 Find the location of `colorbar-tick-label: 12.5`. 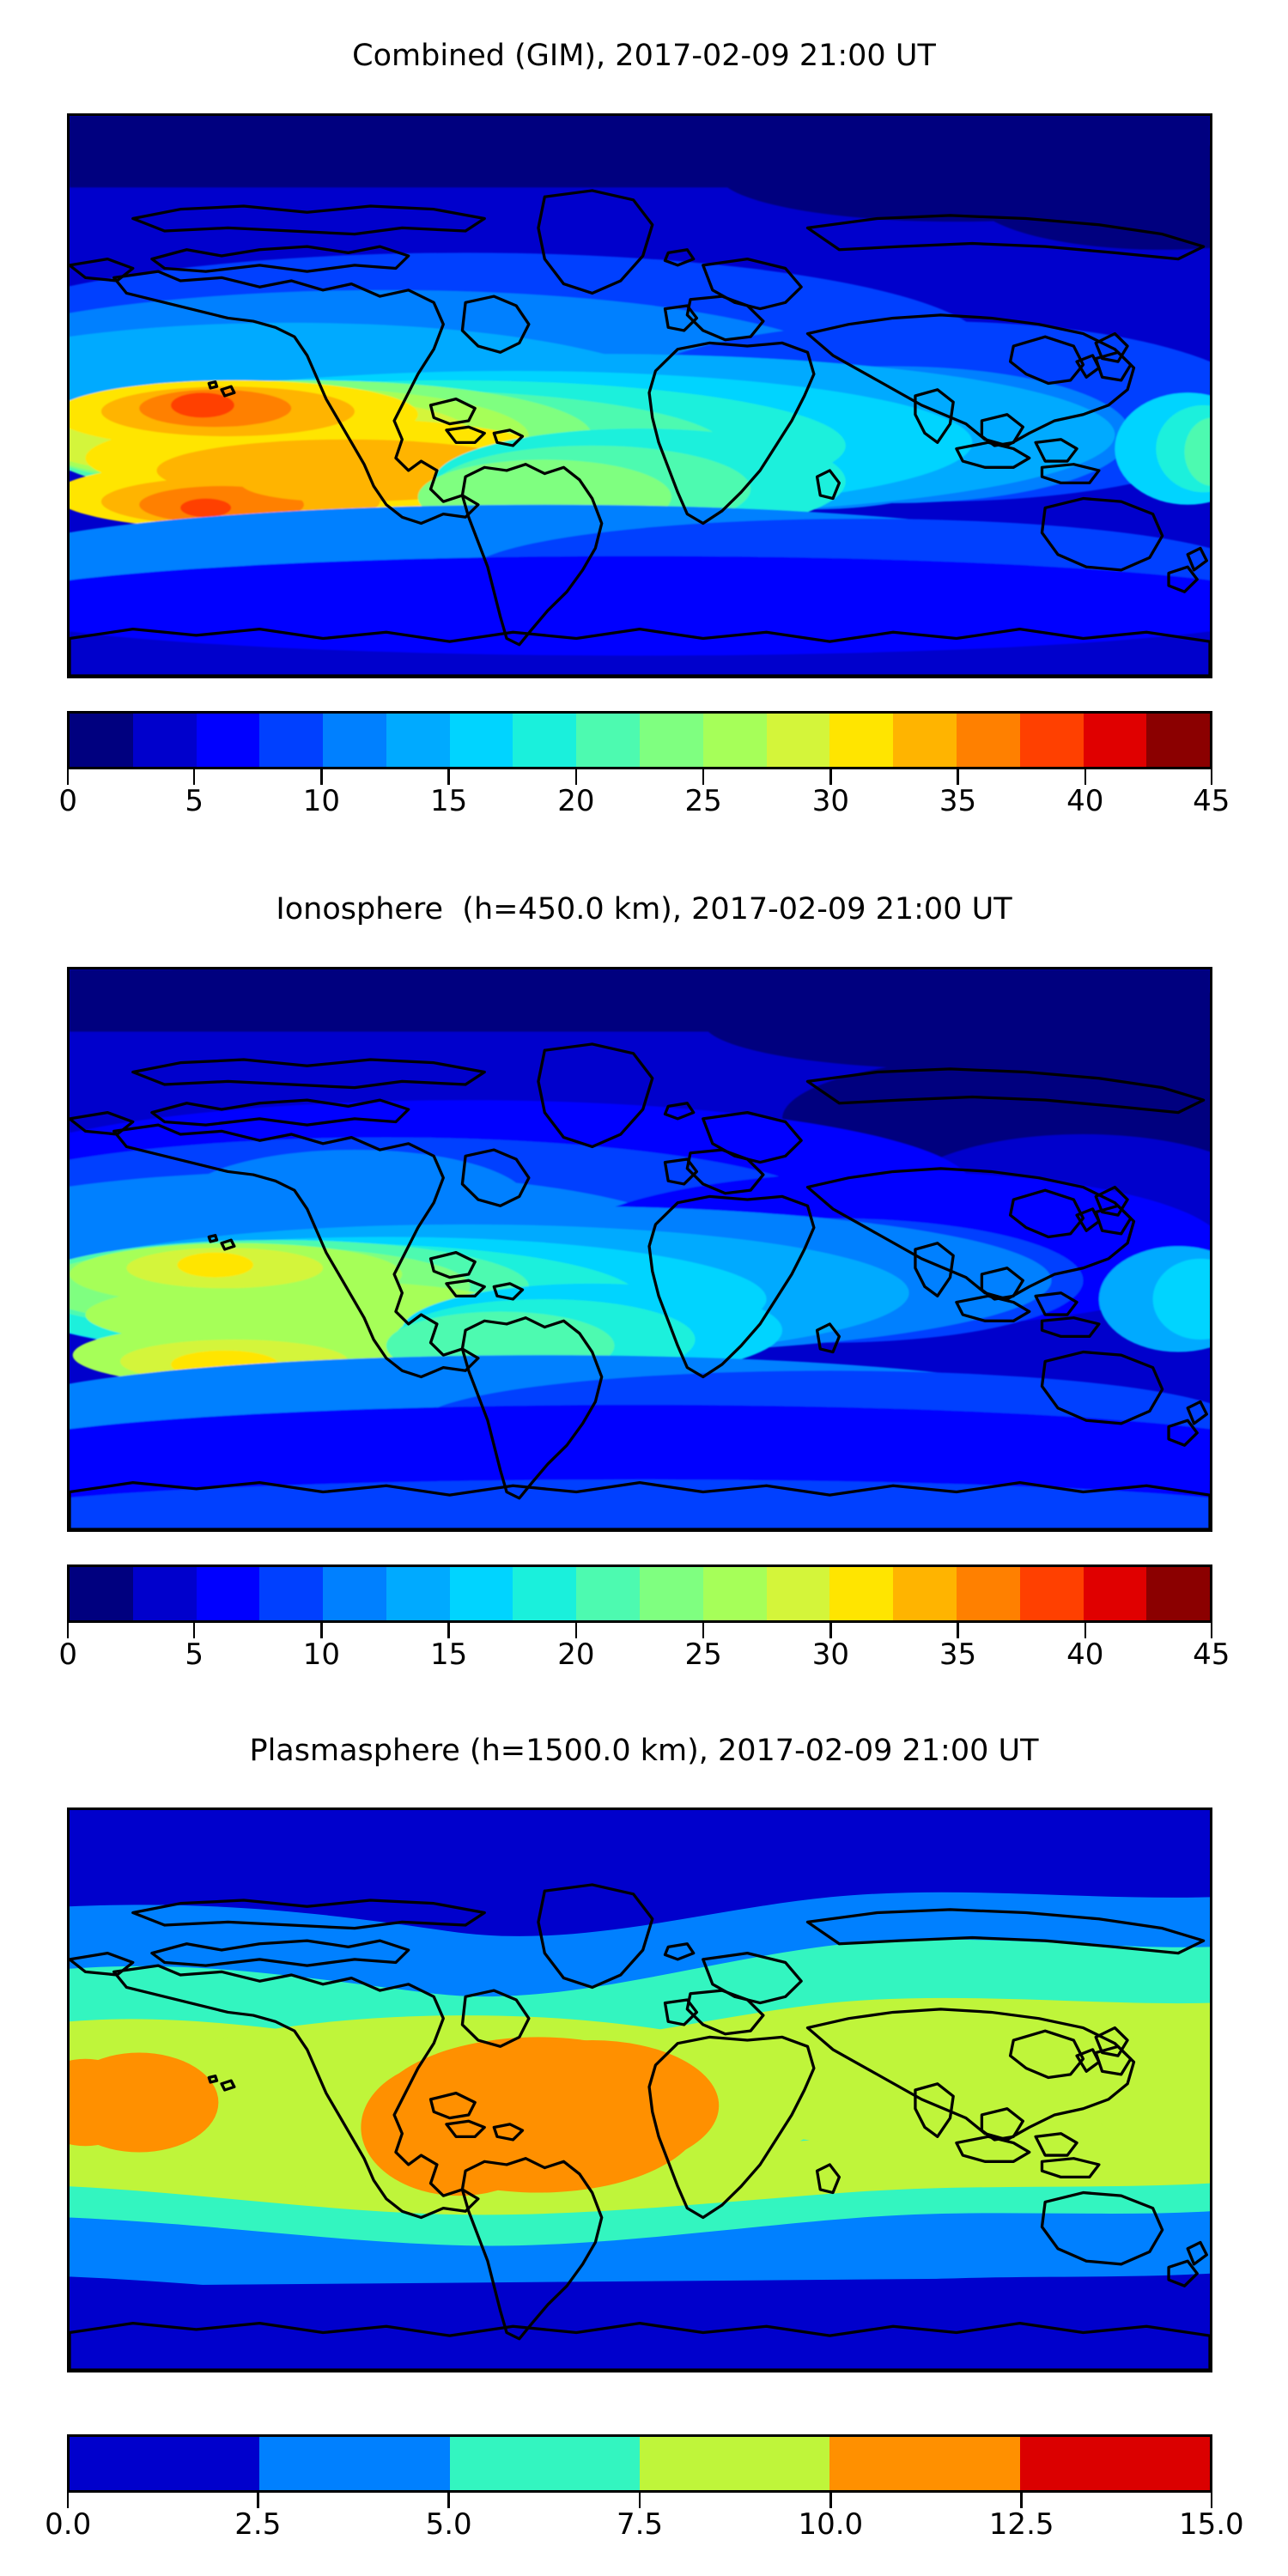

colorbar-tick-label: 12.5 is located at coordinates (1021, 2524).